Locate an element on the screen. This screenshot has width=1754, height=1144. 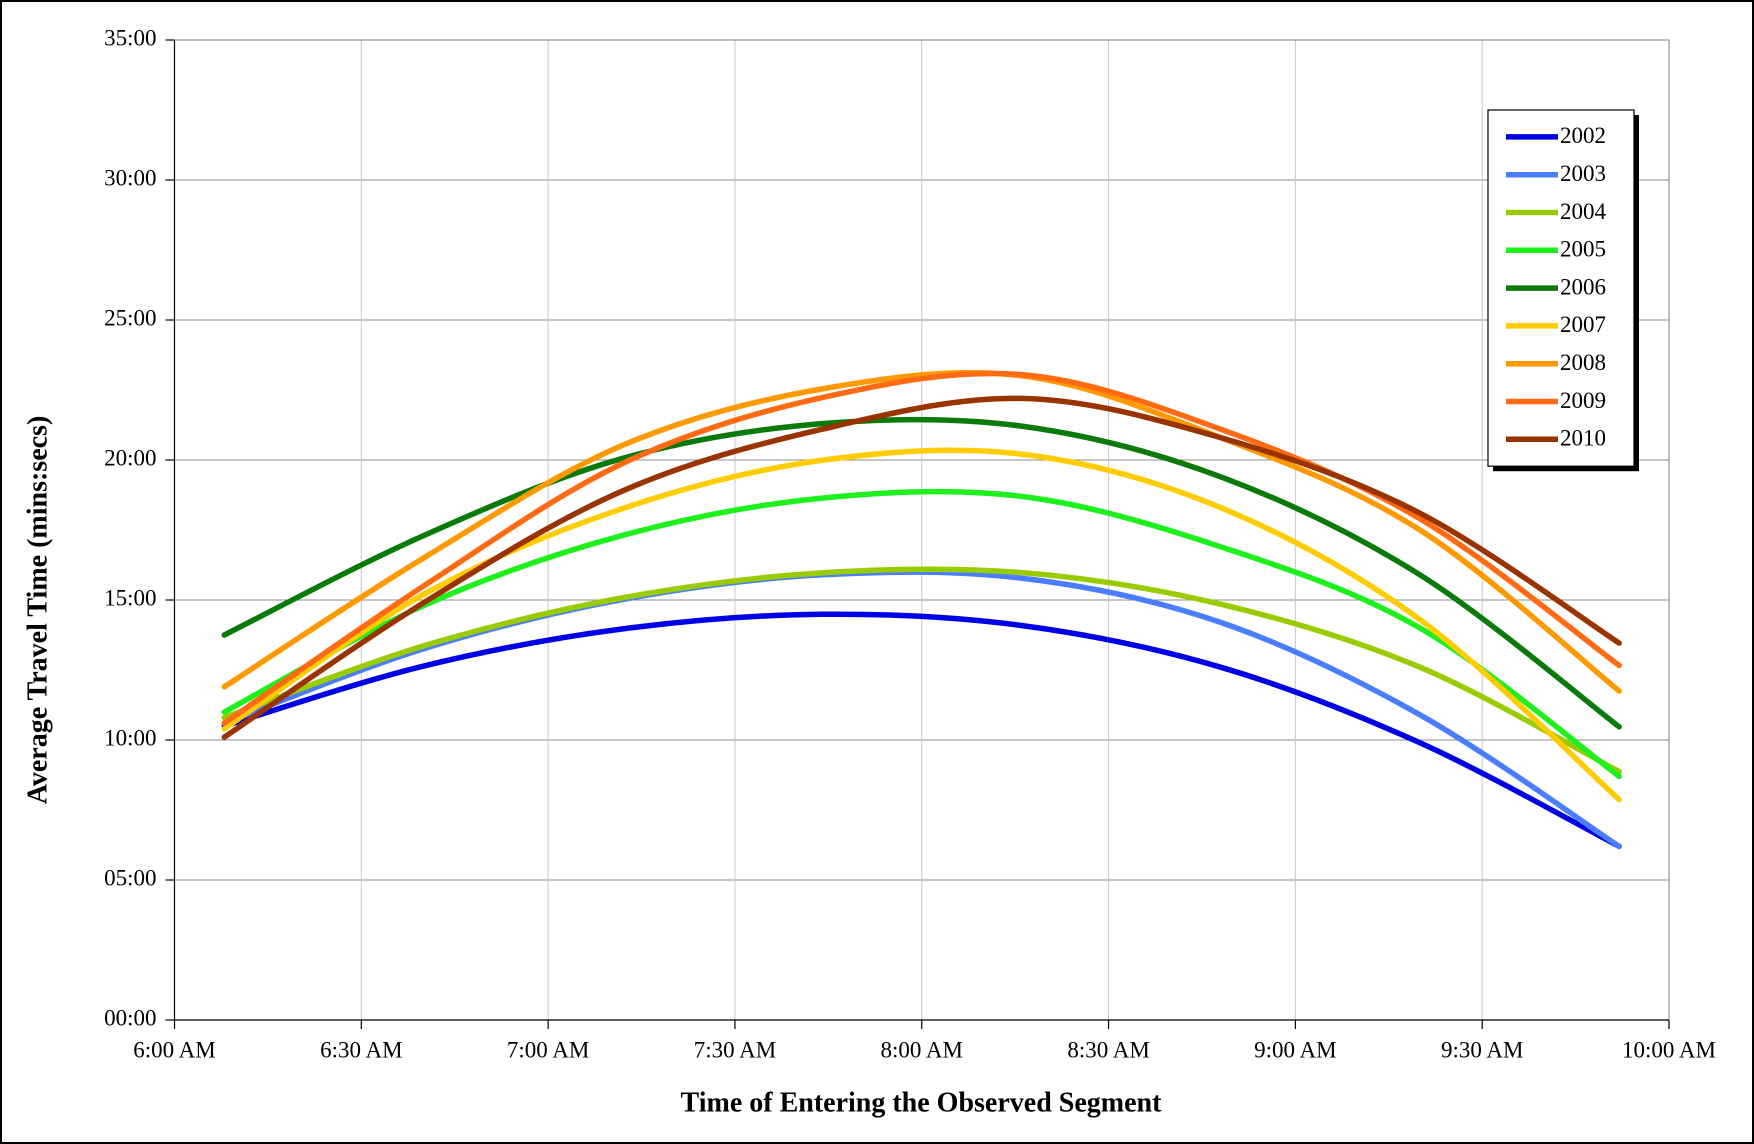
y-tick-label: 30:00 is located at coordinates (130, 177).